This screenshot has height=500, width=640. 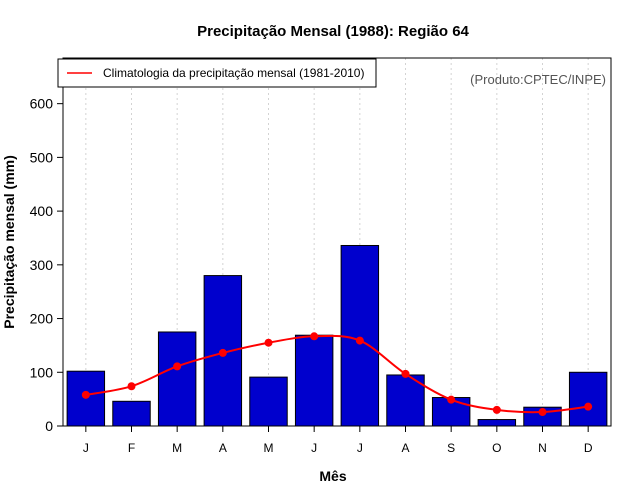 What do you see at coordinates (131, 448) in the screenshot?
I see `x-tick-label: F` at bounding box center [131, 448].